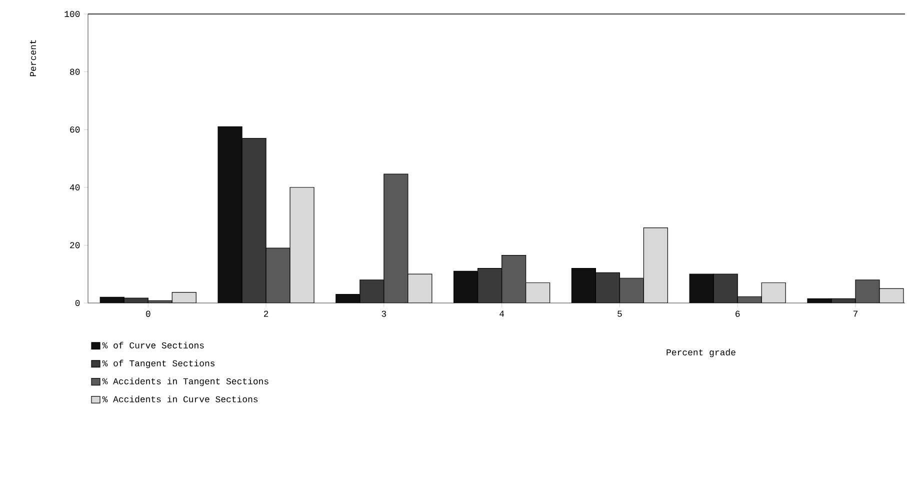 This screenshot has width=907, height=491. I want to click on x-tick-label: 7, so click(855, 313).